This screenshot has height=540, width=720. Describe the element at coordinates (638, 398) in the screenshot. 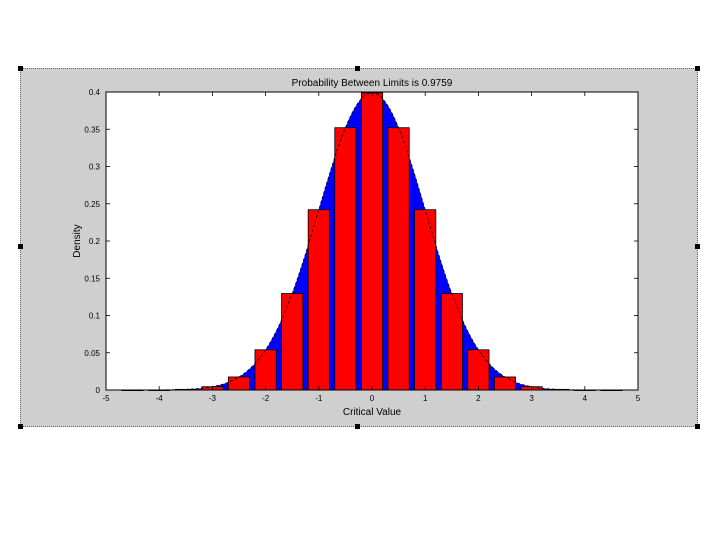

I see `x-tick-label: 5` at that location.